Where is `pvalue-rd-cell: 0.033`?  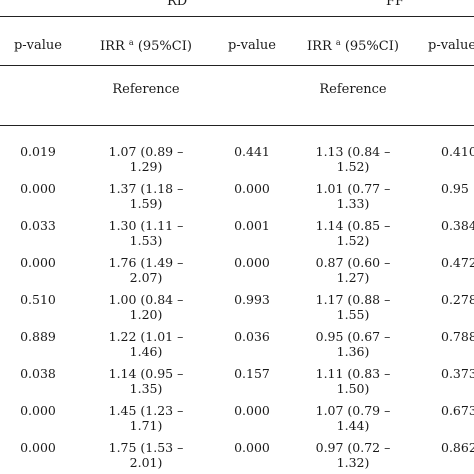 pvalue-rd-cell: 0.033 is located at coordinates (38, 225).